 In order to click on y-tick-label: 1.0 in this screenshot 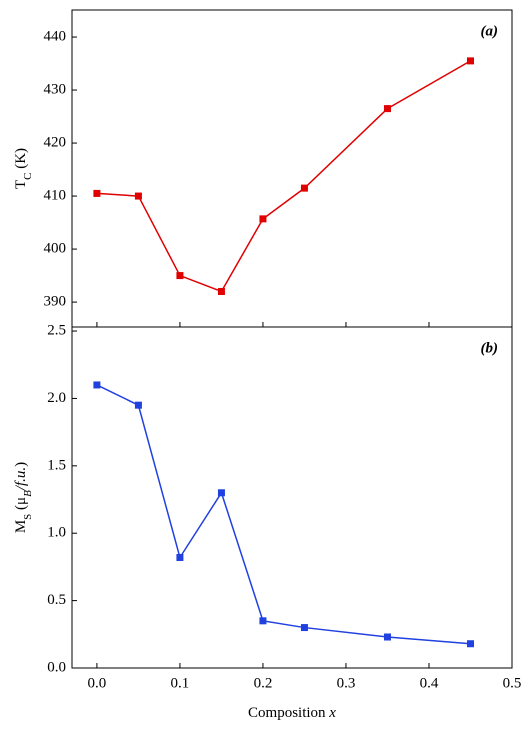, I will do `click(56, 533)`.